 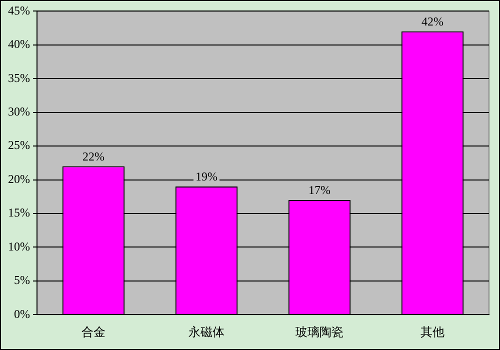 I want to click on data-label: 22%, so click(x=93, y=156).